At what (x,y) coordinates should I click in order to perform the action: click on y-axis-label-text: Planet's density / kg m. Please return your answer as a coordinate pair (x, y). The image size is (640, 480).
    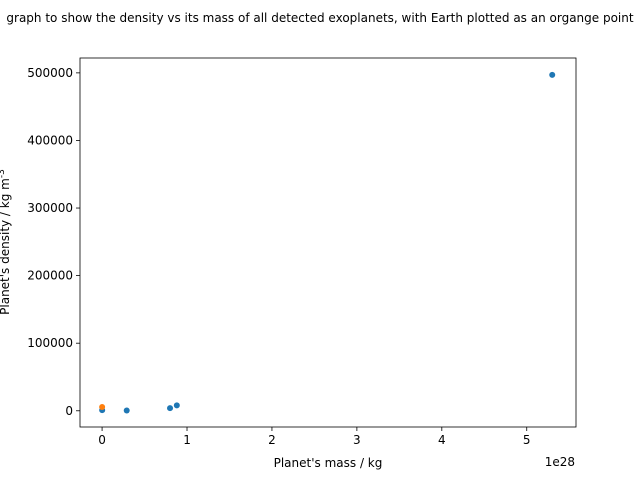
    Looking at the image, I should click on (6, 246).